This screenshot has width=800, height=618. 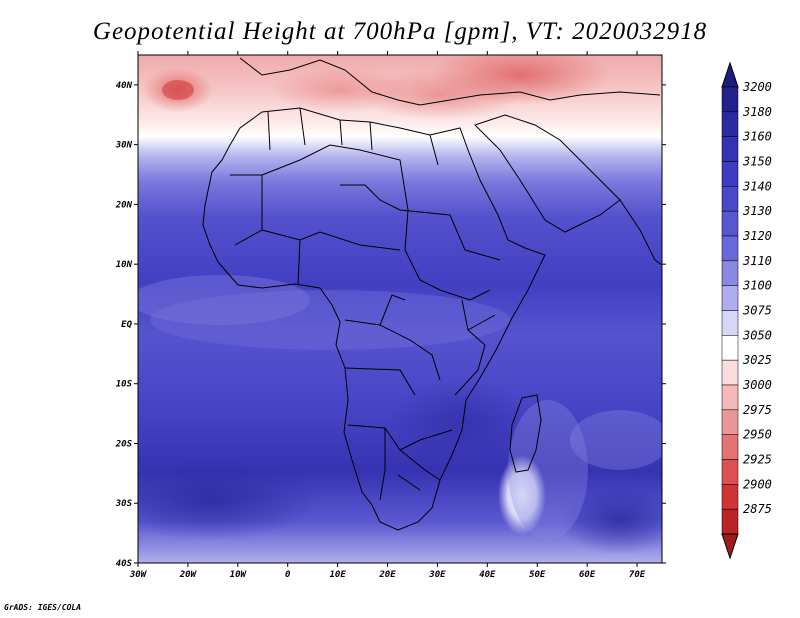 I want to click on lon-tick-label: 0, so click(x=288, y=575).